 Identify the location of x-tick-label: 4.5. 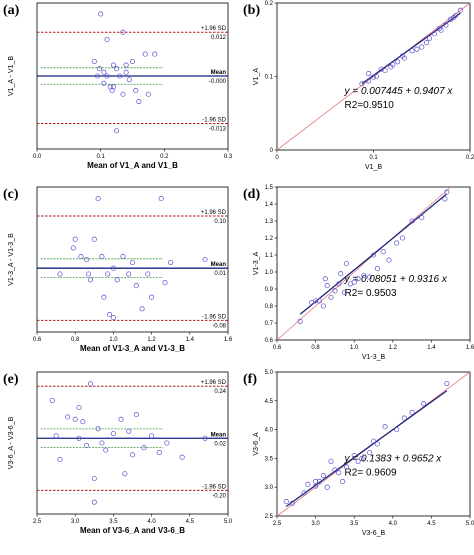
(431, 524).